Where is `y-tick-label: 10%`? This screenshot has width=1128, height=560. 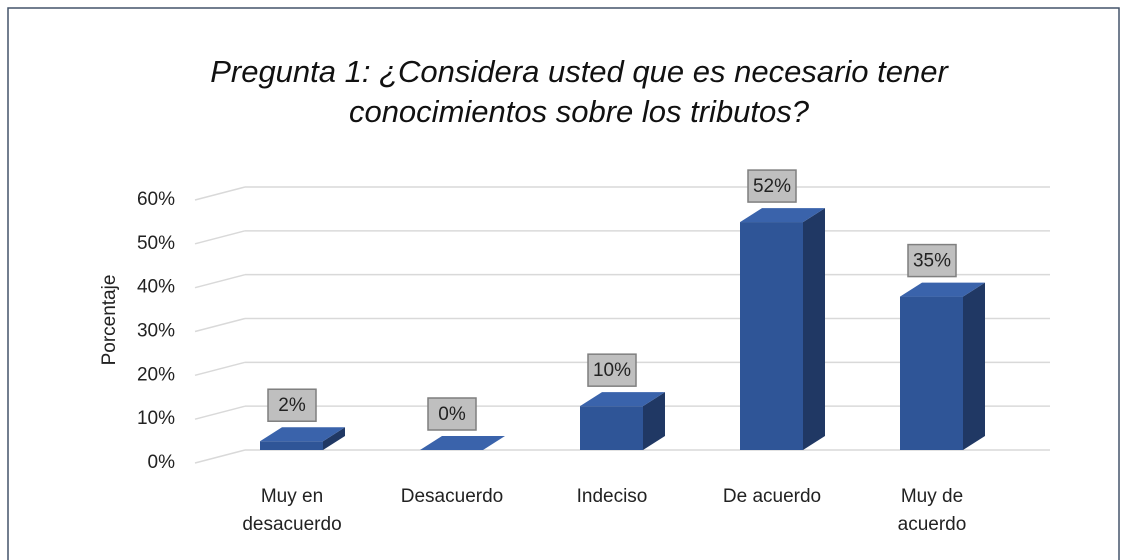
y-tick-label: 10% is located at coordinates (156, 418).